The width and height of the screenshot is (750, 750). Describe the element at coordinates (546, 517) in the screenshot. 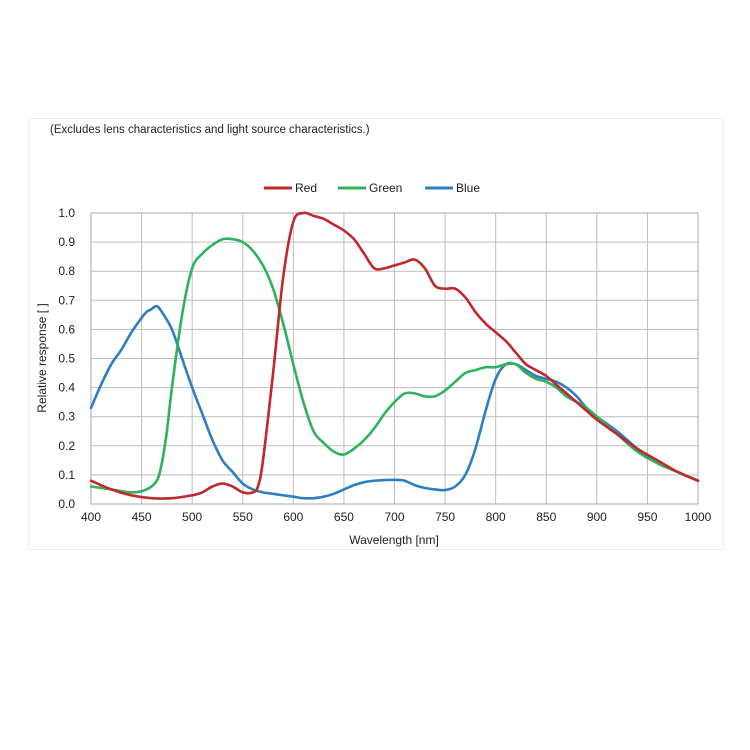

I see `x-tick-label: 850` at that location.